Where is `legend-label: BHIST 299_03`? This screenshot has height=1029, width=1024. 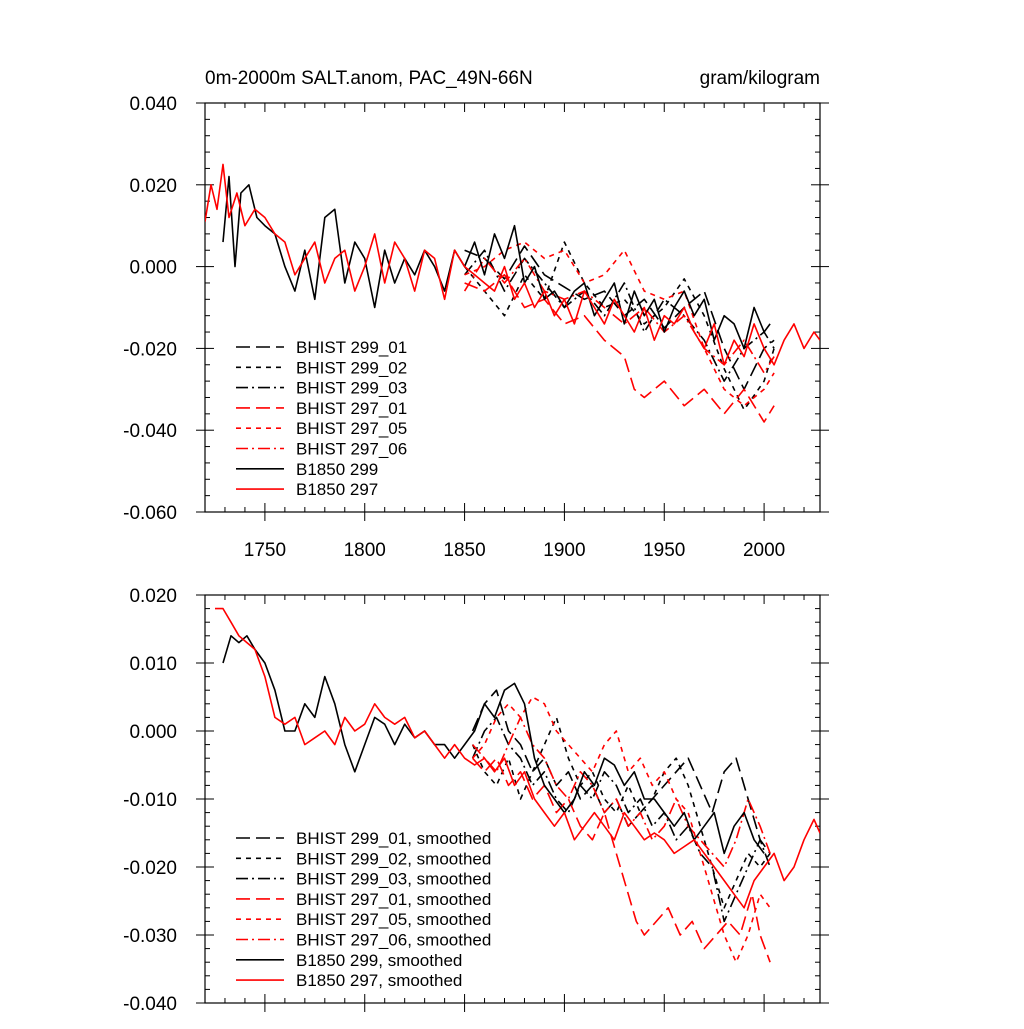
legend-label: BHIST 299_03 is located at coordinates (351, 388).